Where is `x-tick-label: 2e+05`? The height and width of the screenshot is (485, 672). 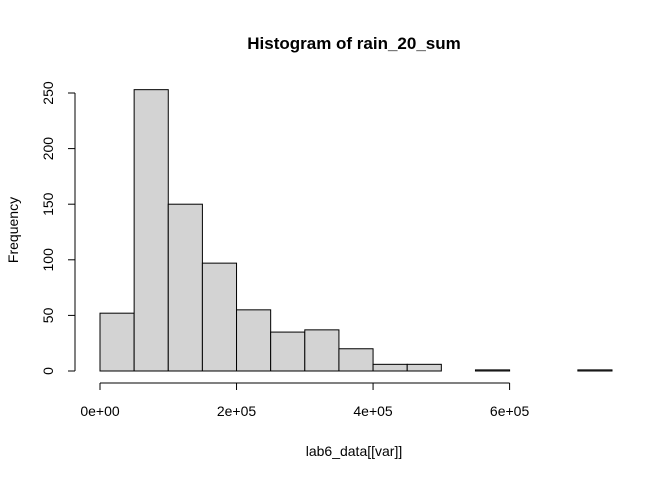 x-tick-label: 2e+05 is located at coordinates (237, 411).